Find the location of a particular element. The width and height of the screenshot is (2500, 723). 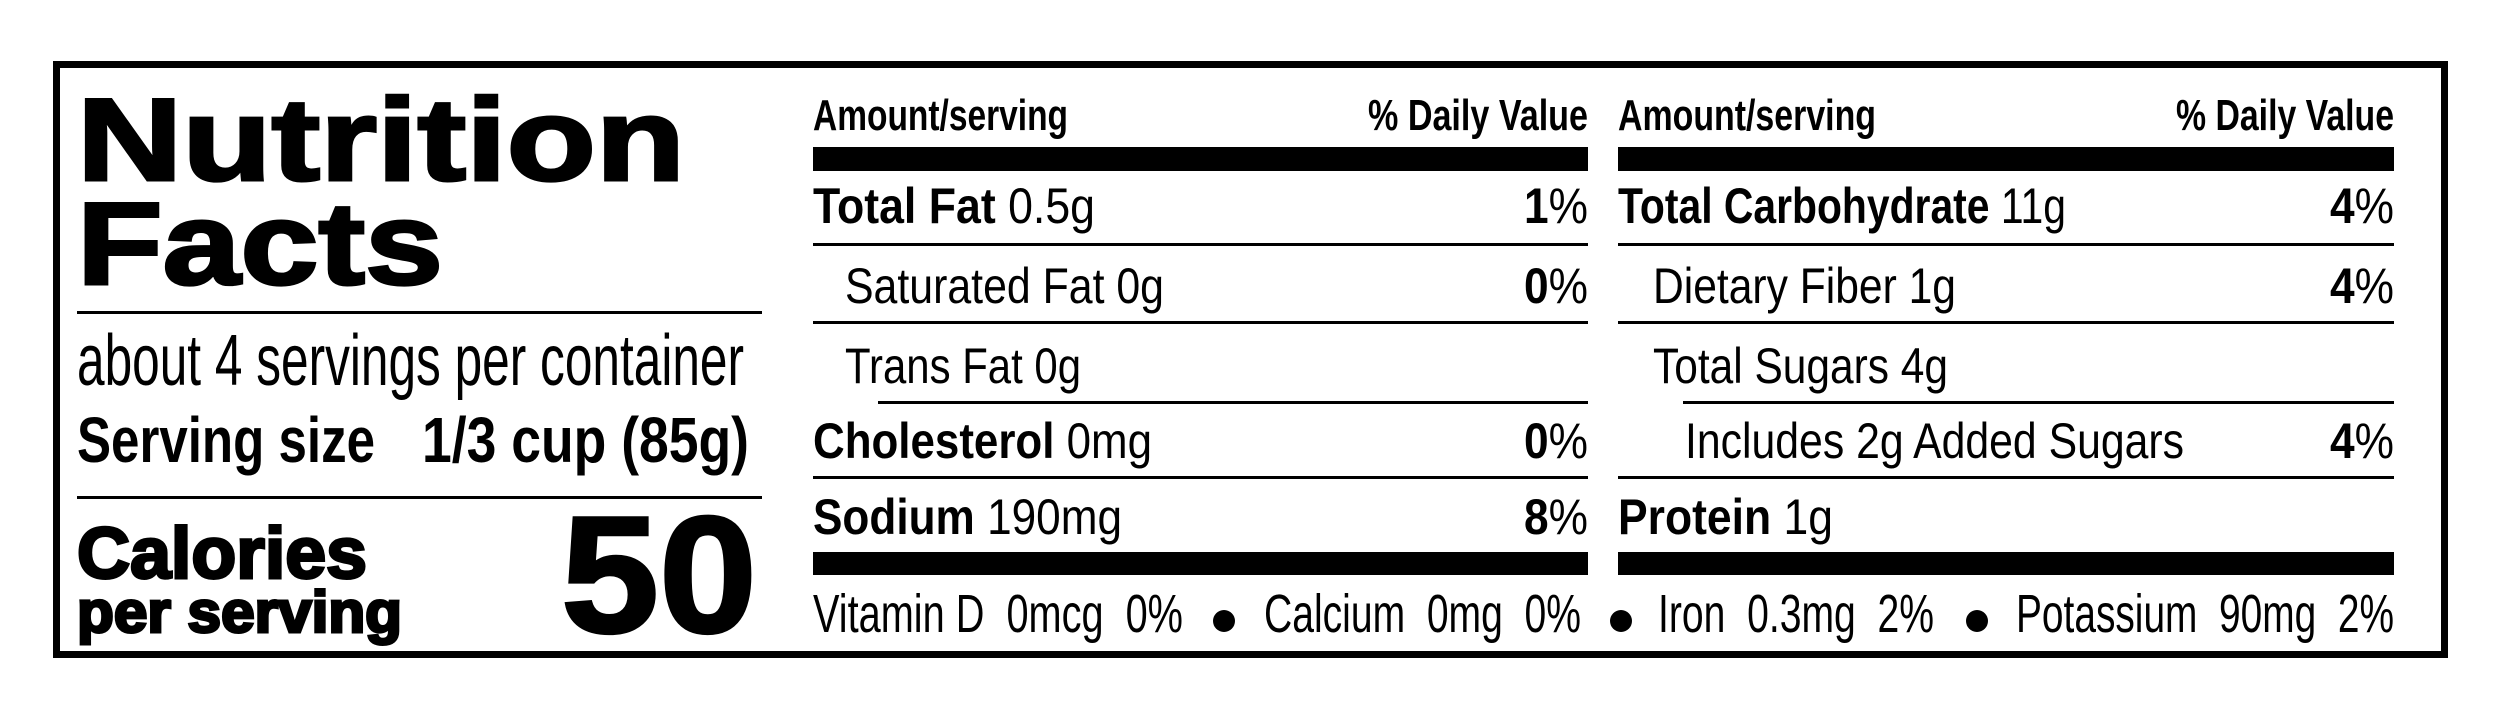

nutrient-dietary-fiber: Dietary Fiber 1g is located at coordinates (1804, 285).